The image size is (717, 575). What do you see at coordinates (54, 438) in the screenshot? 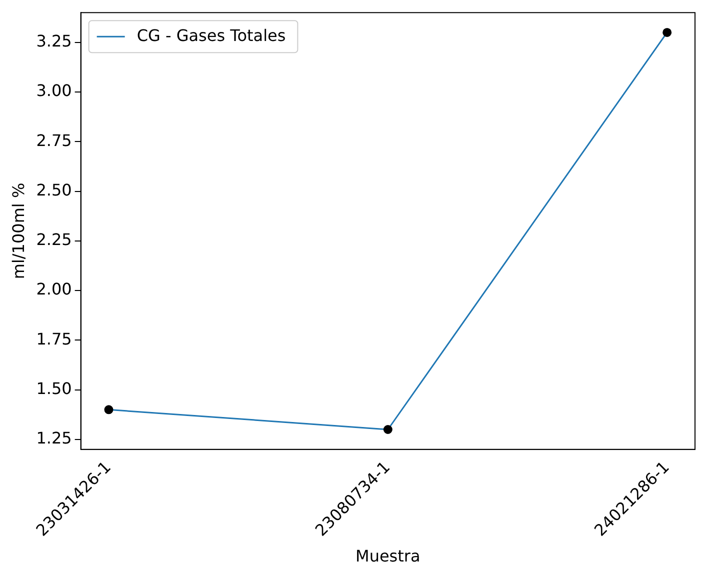
I see `y-tick-label: 1.25` at bounding box center [54, 438].